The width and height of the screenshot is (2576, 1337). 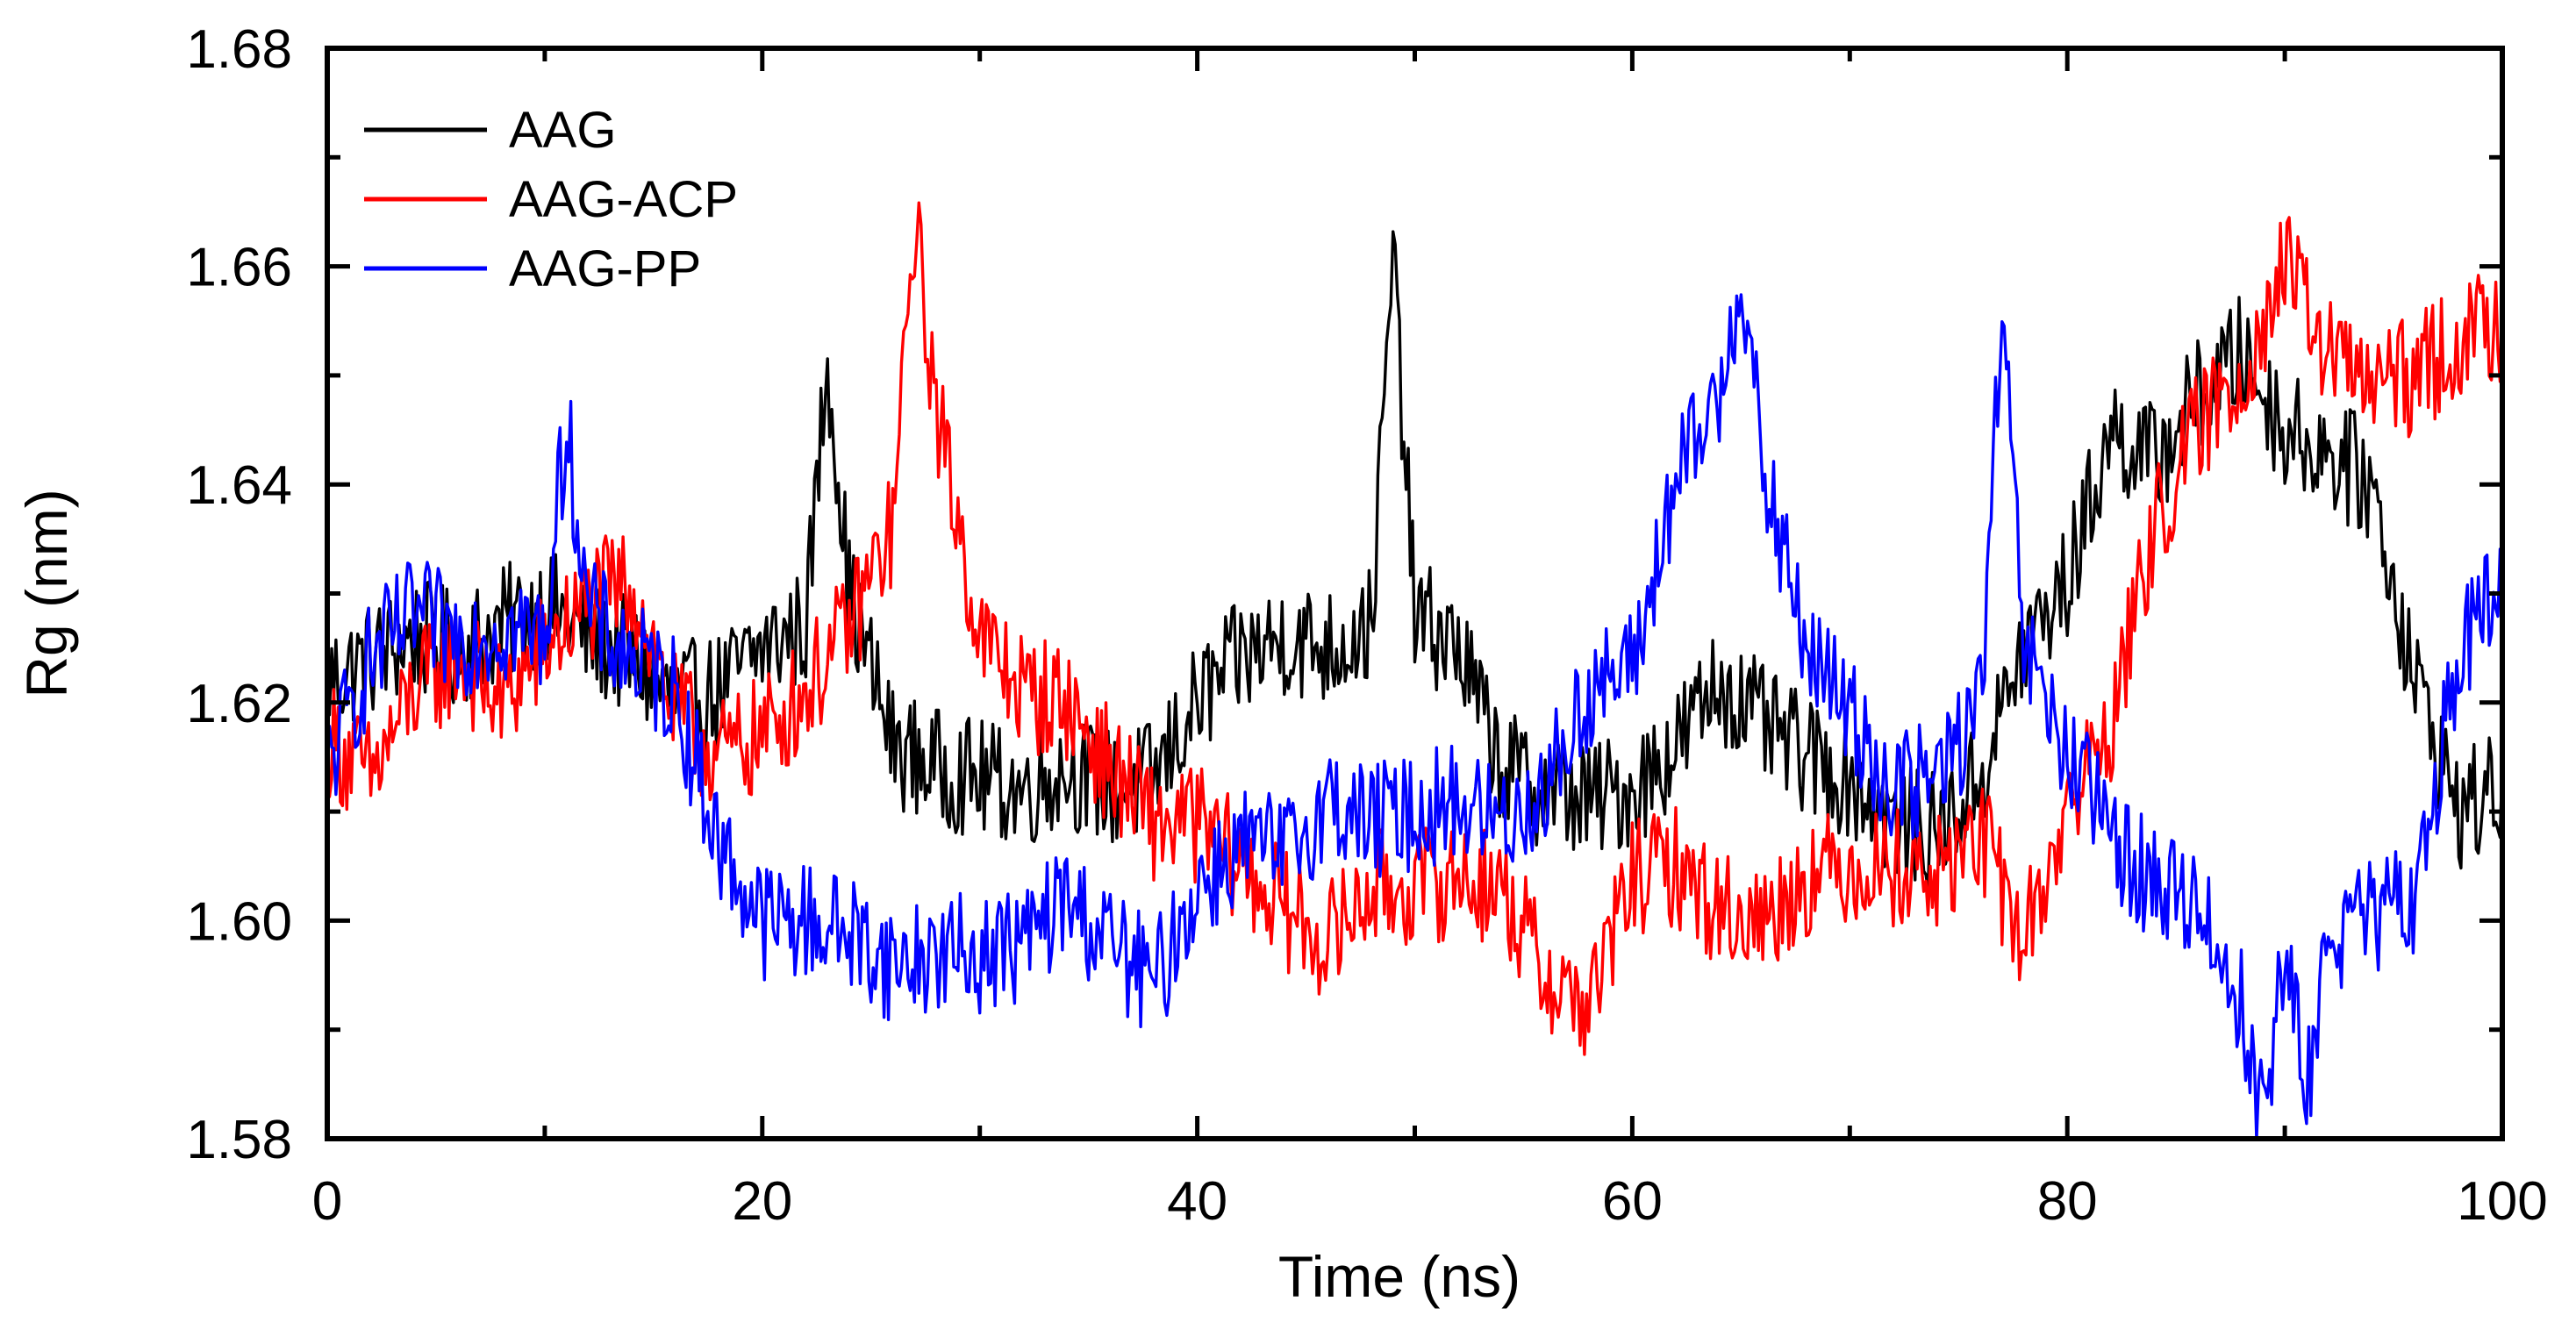 I want to click on x-tick-label: 60, so click(x=1632, y=1201).